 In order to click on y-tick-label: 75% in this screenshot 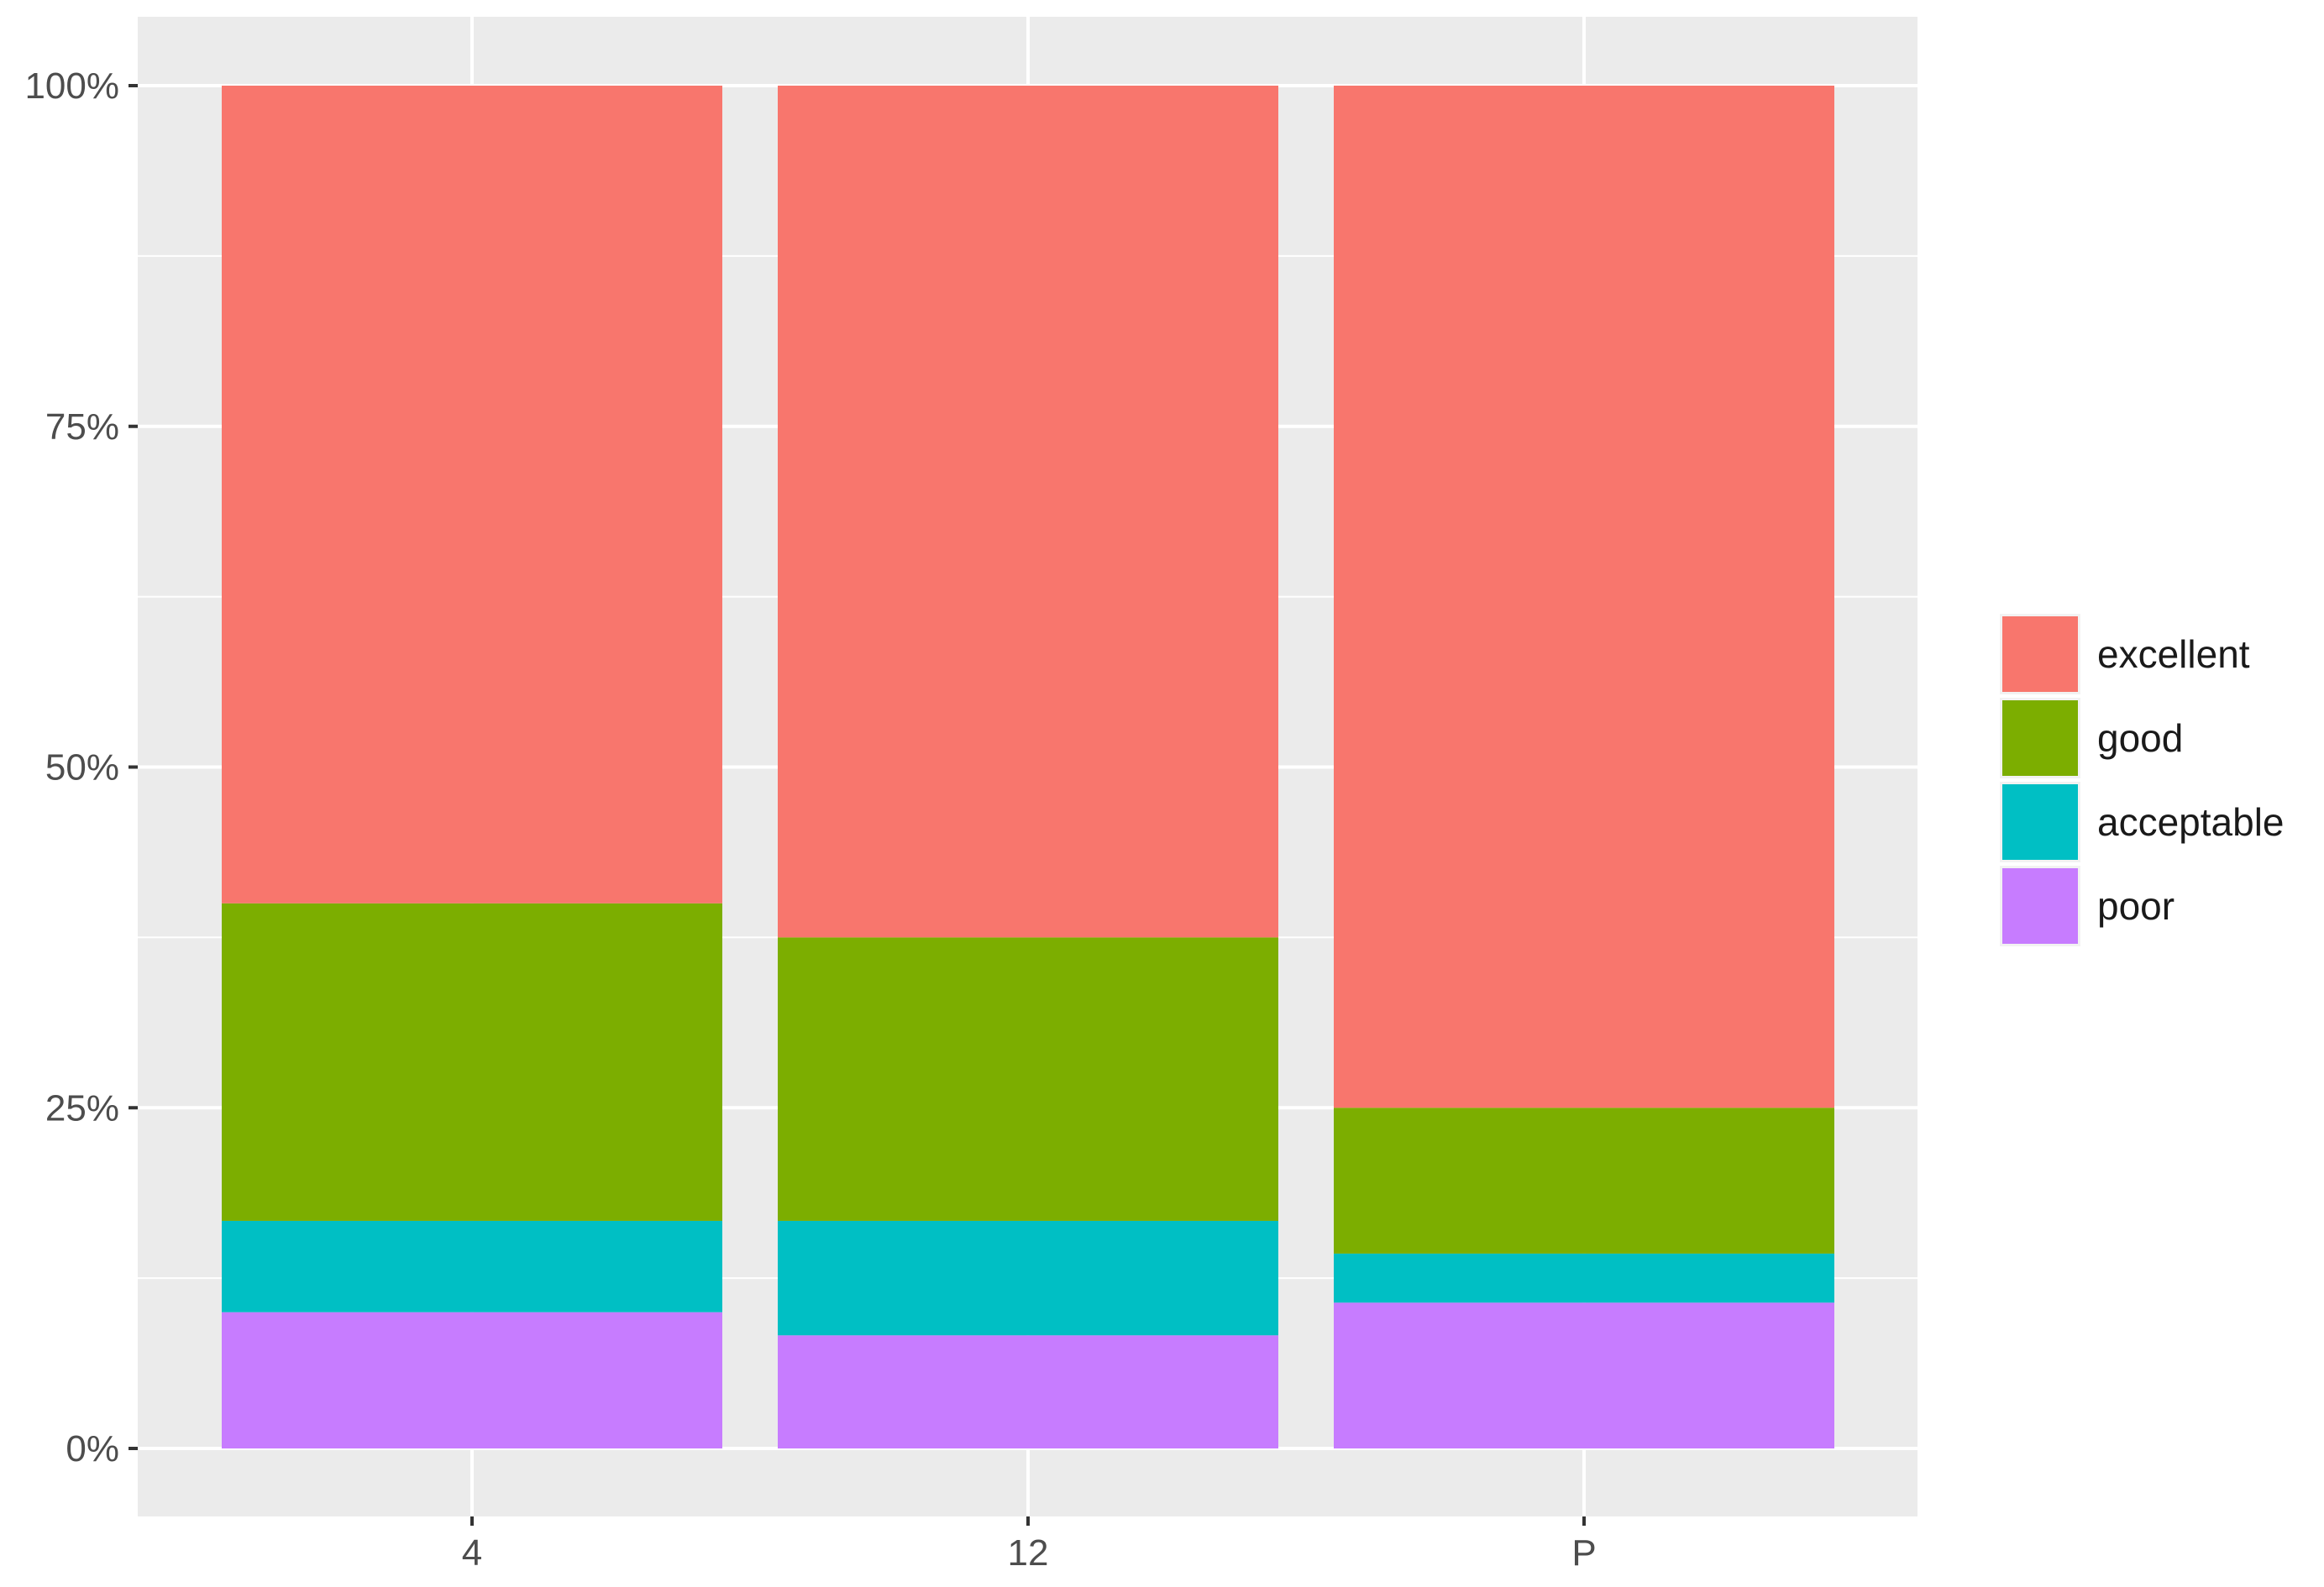, I will do `click(82, 427)`.